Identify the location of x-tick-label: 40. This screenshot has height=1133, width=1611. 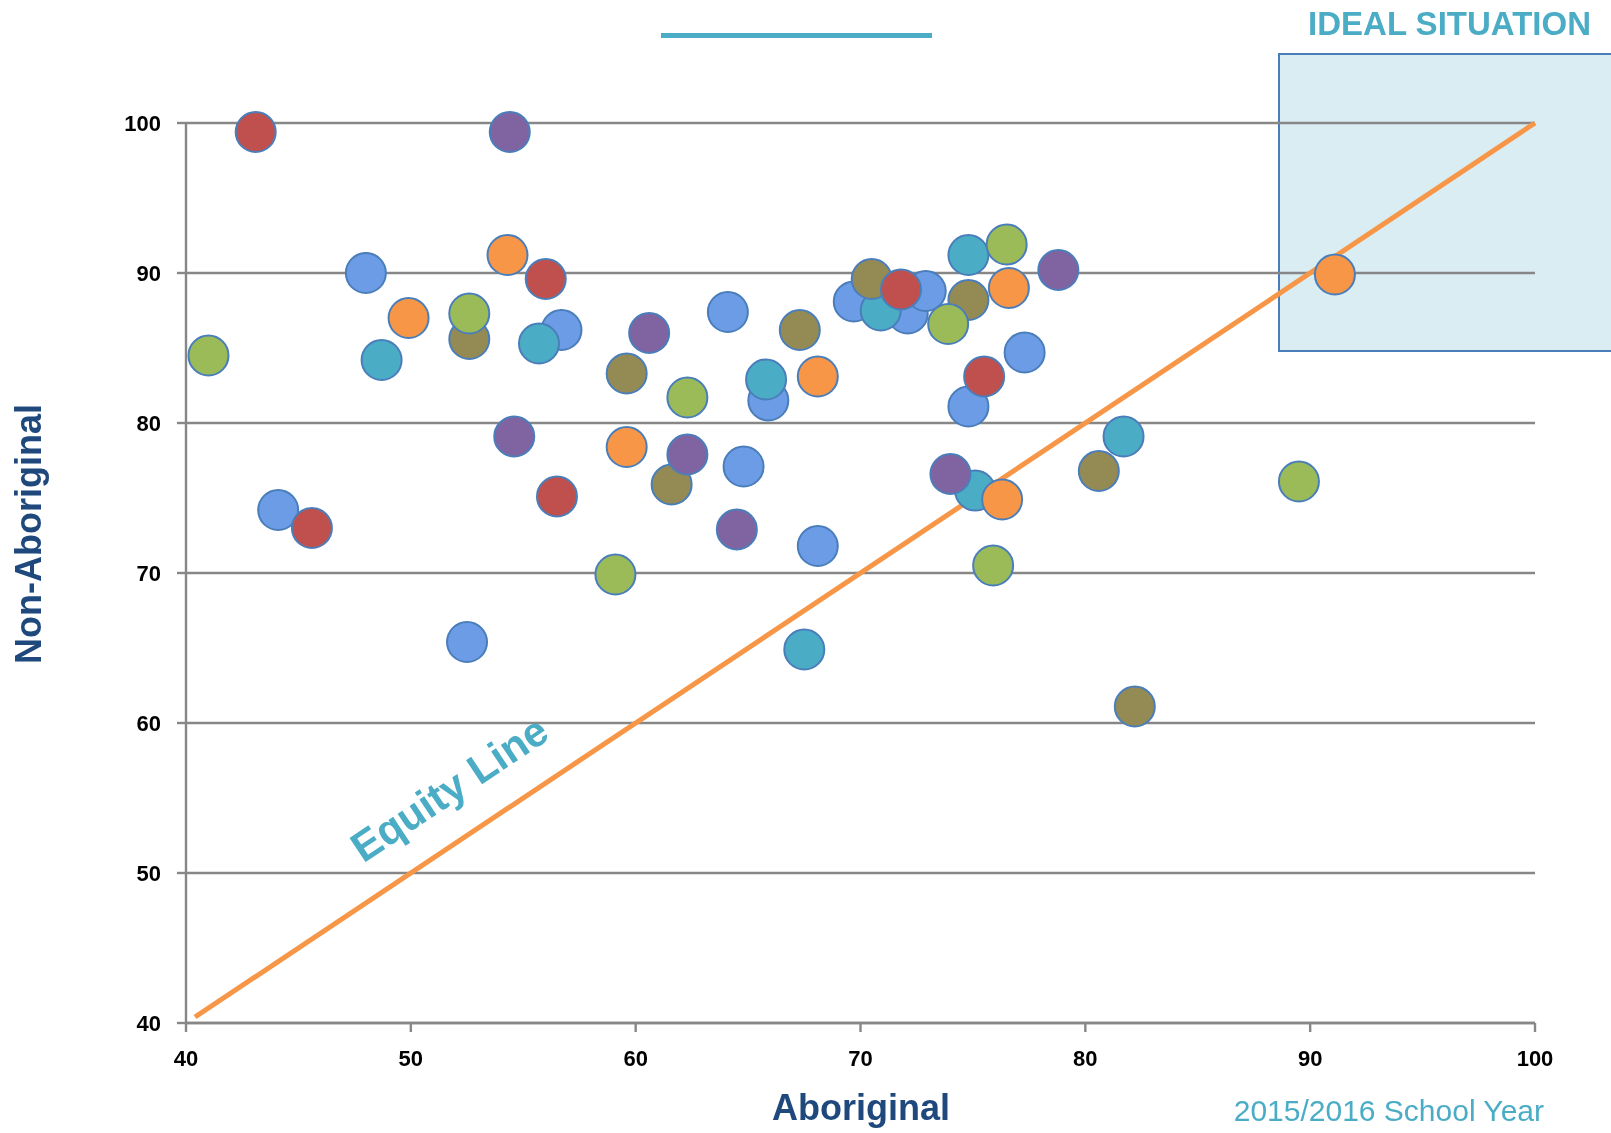
(186, 1058).